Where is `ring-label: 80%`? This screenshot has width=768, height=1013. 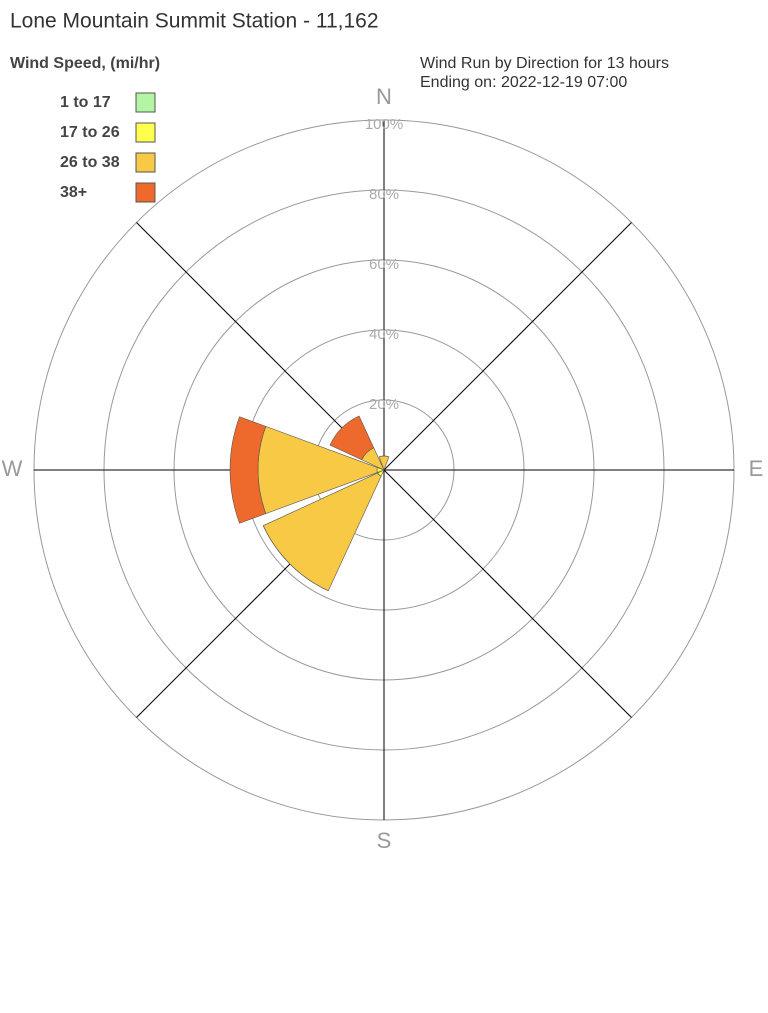
ring-label: 80% is located at coordinates (384, 194).